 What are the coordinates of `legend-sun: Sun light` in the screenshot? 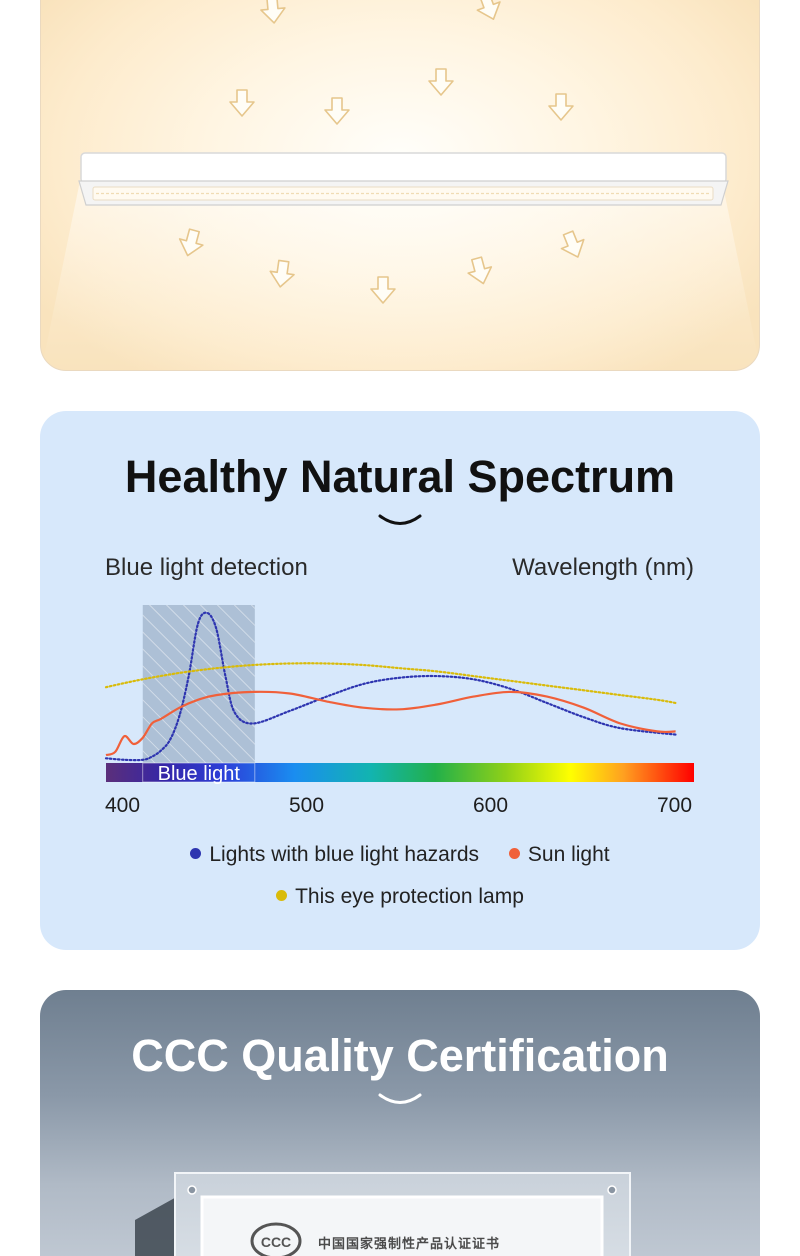 It's located at (559, 855).